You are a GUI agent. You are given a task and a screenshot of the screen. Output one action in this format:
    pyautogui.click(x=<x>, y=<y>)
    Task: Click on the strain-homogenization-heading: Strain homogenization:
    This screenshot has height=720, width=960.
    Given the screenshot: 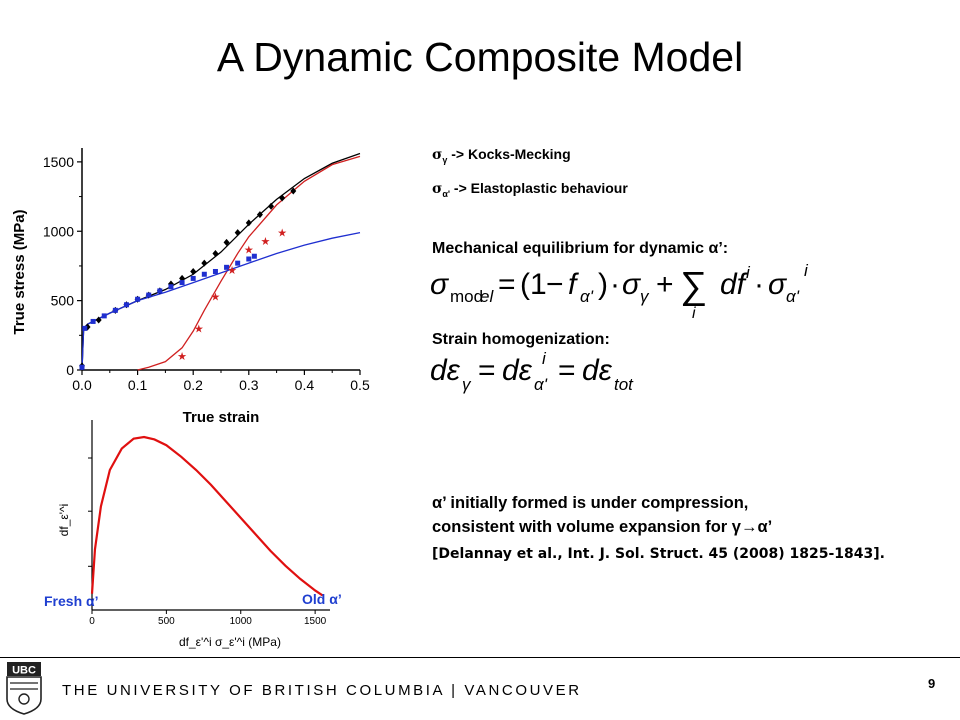 What is the action you would take?
    pyautogui.click(x=521, y=339)
    